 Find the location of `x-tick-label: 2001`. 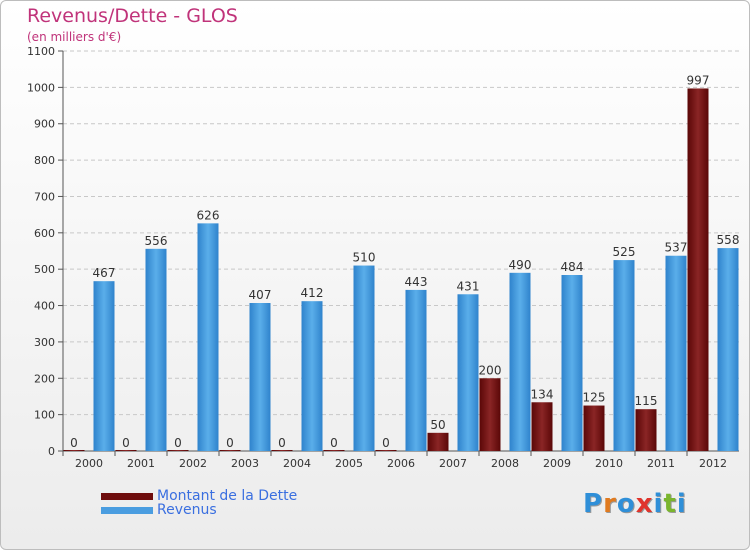

x-tick-label: 2001 is located at coordinates (141, 463).